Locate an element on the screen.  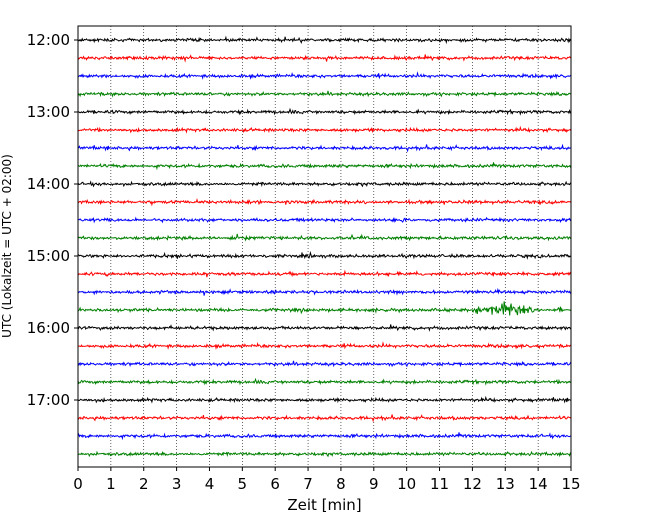
x-tick-label-6: 6 is located at coordinates (275, 484).